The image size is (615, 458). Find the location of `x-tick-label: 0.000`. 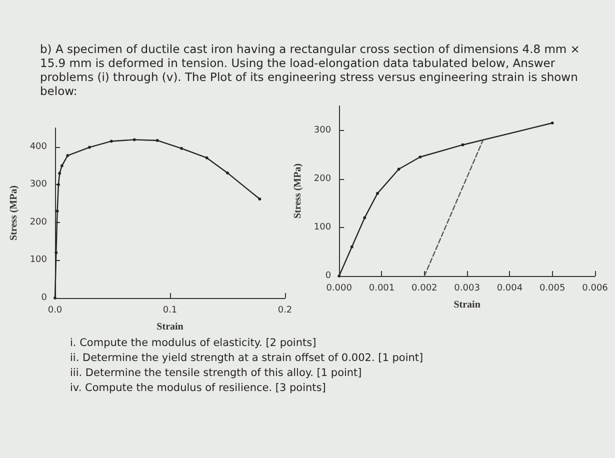

x-tick-label: 0.000 is located at coordinates (339, 289).